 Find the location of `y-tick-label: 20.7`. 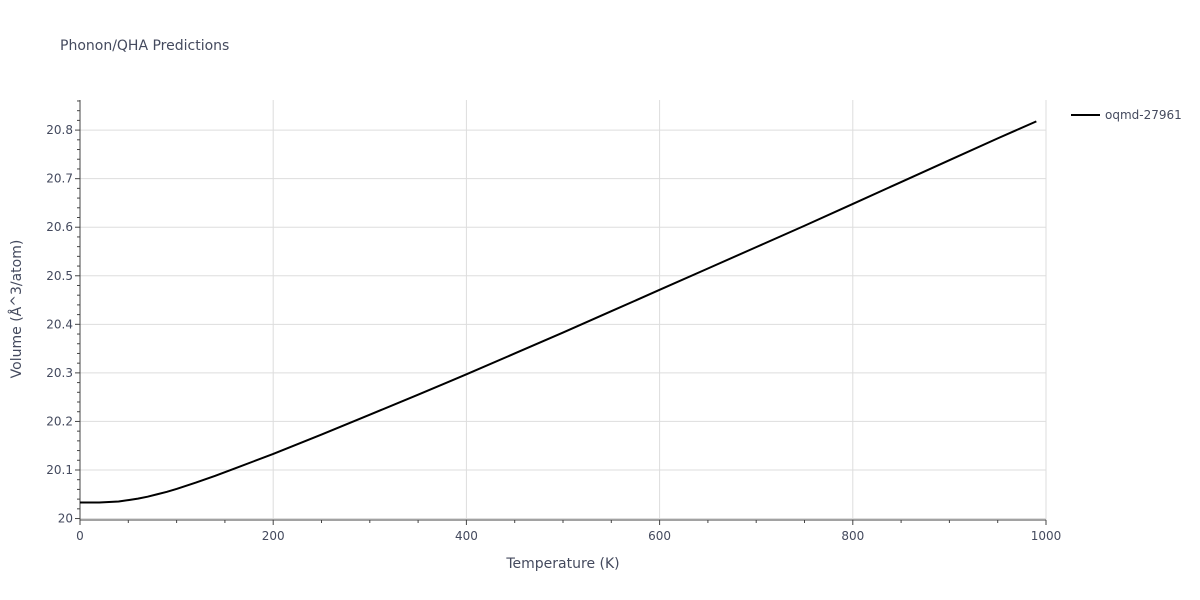

y-tick-label: 20.7 is located at coordinates (59, 179).